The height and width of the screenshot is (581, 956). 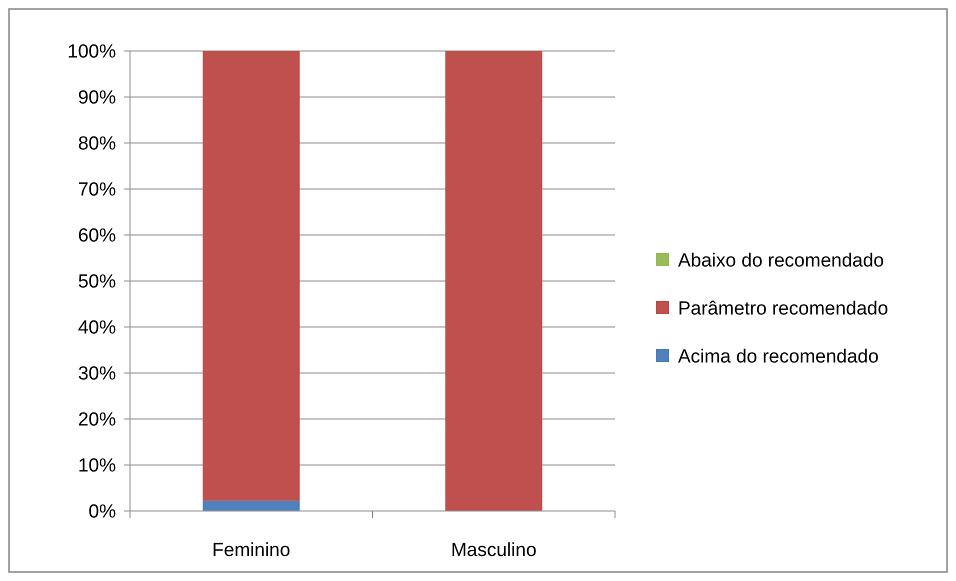 I want to click on y-tick-label: 60%, so click(x=97, y=236).